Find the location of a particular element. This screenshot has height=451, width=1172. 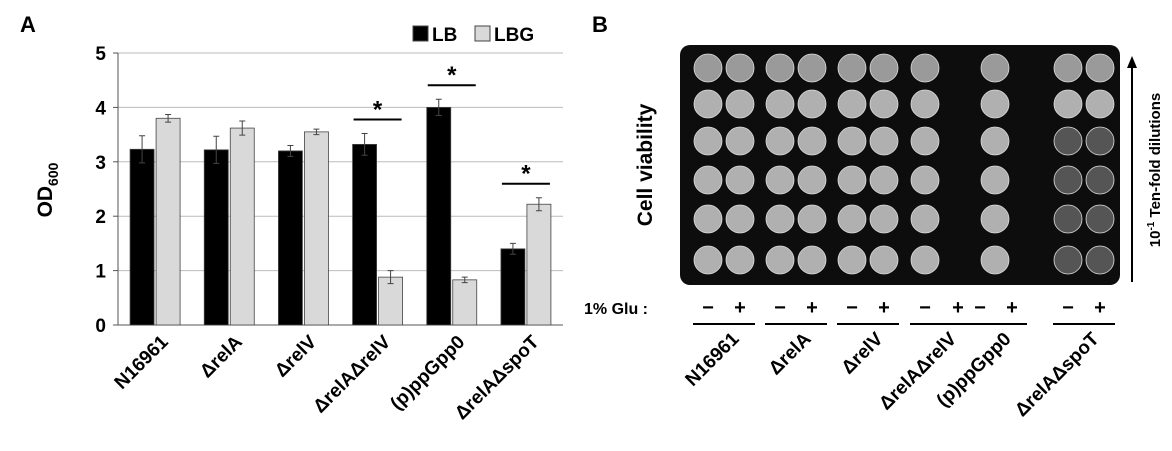

y-label-main: OD is located at coordinates (45, 202).